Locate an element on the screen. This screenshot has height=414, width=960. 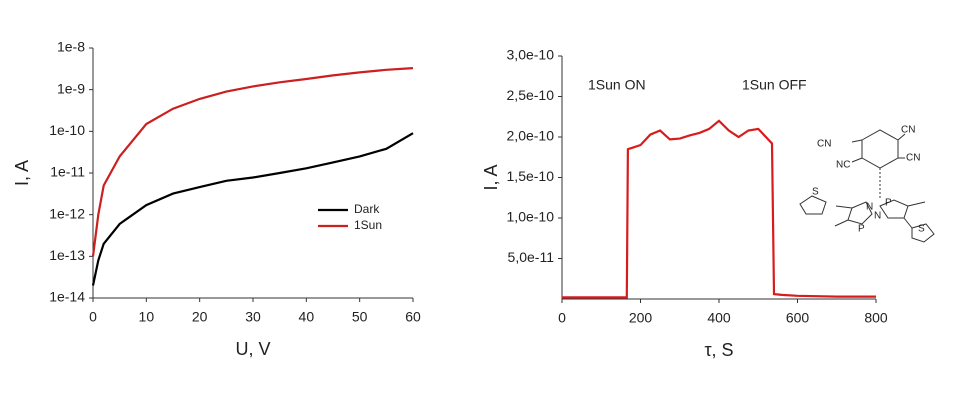
x-tick-label: 10 is located at coordinates (147, 317).